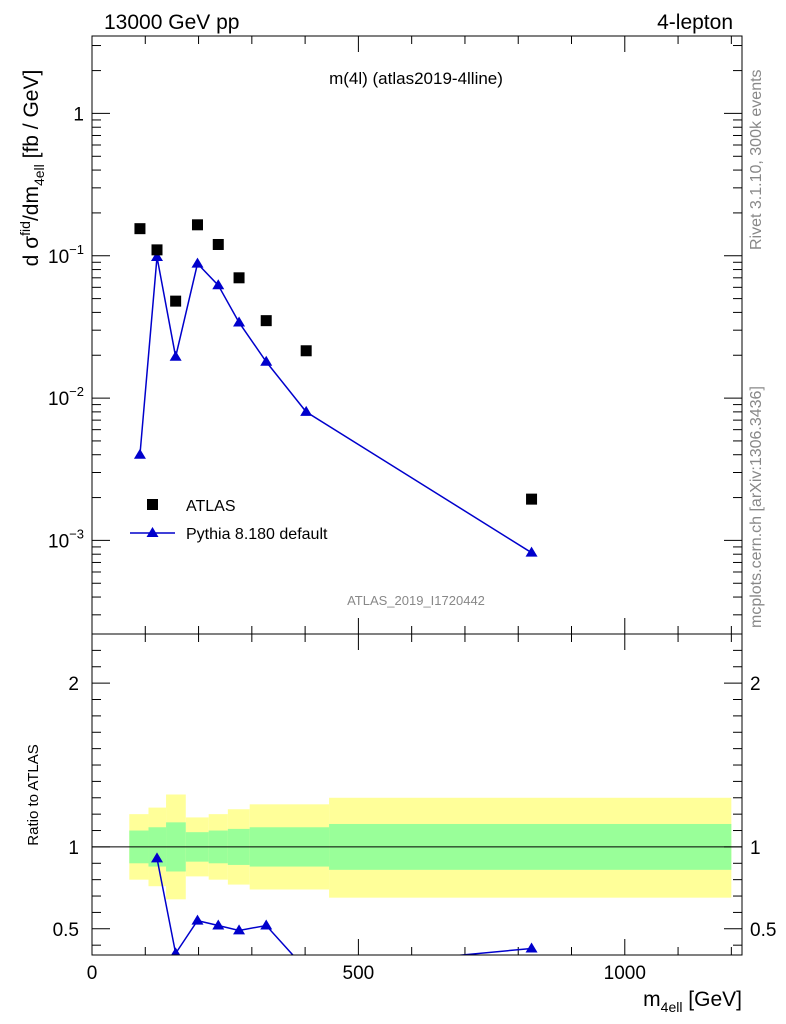  What do you see at coordinates (344, 906) in the screenshot?
I see `ratio-pythia-line` at bounding box center [344, 906].